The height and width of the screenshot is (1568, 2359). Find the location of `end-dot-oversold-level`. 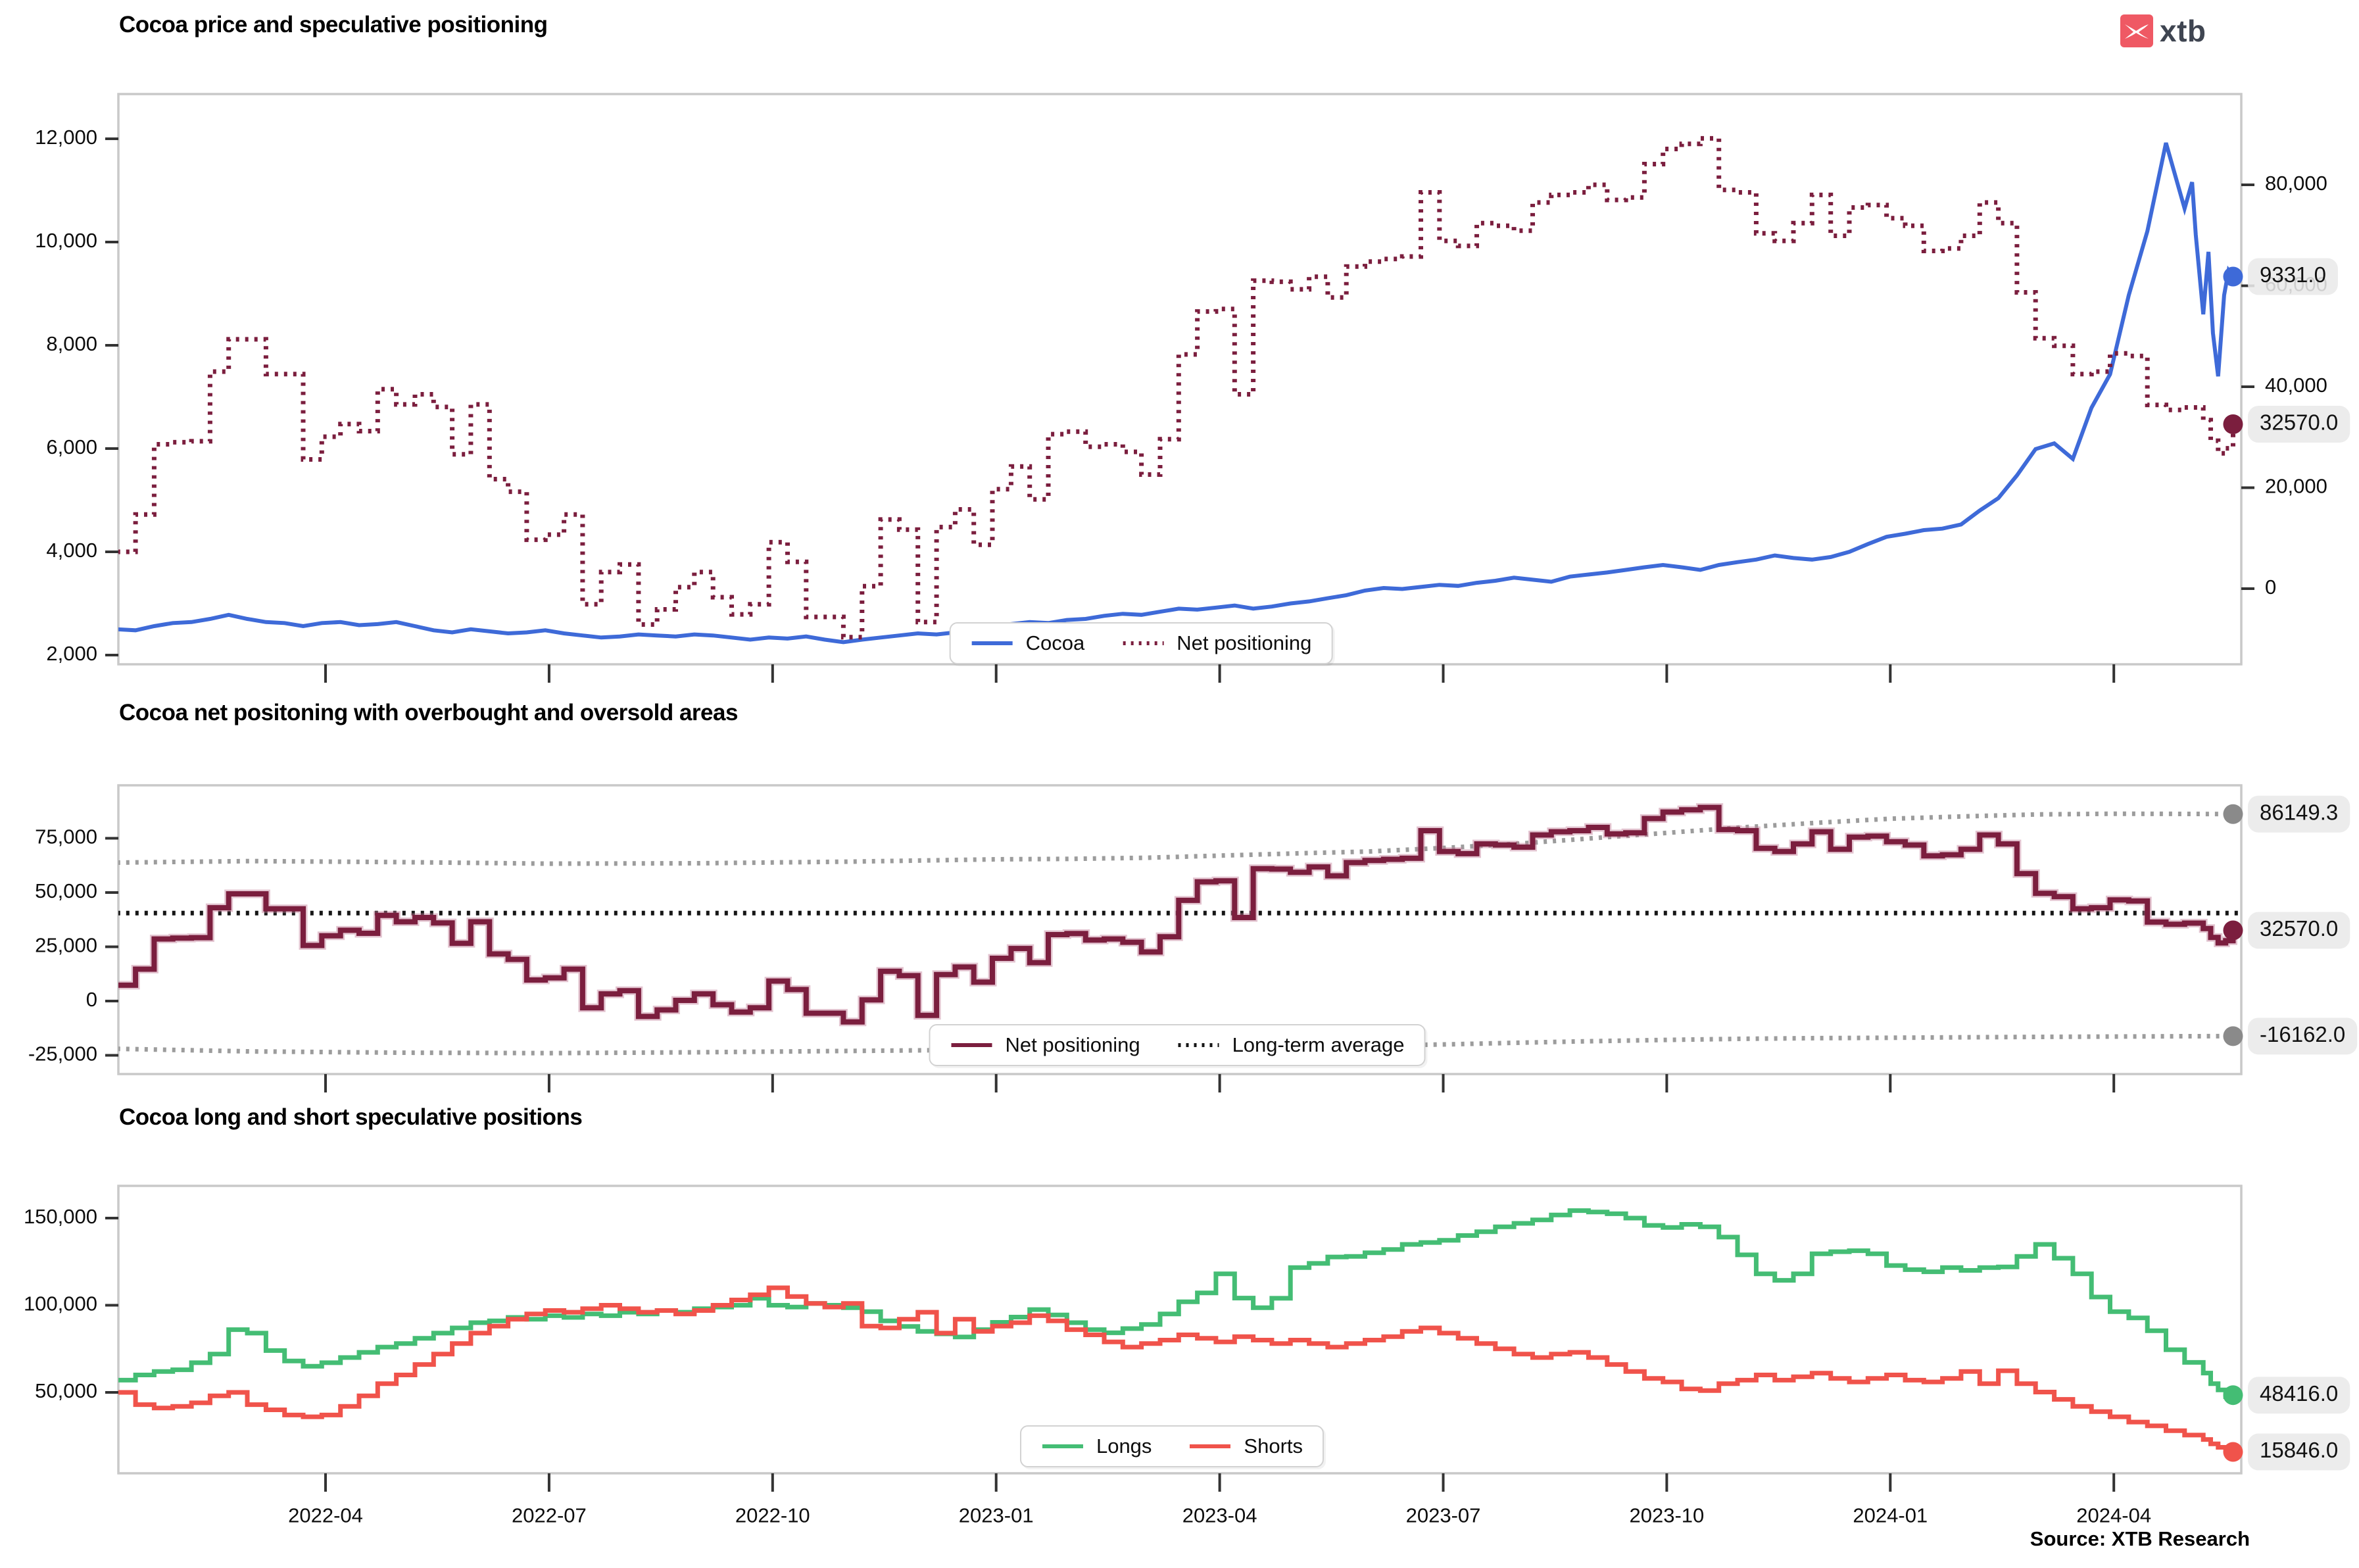

end-dot-oversold-level is located at coordinates (2233, 1036).